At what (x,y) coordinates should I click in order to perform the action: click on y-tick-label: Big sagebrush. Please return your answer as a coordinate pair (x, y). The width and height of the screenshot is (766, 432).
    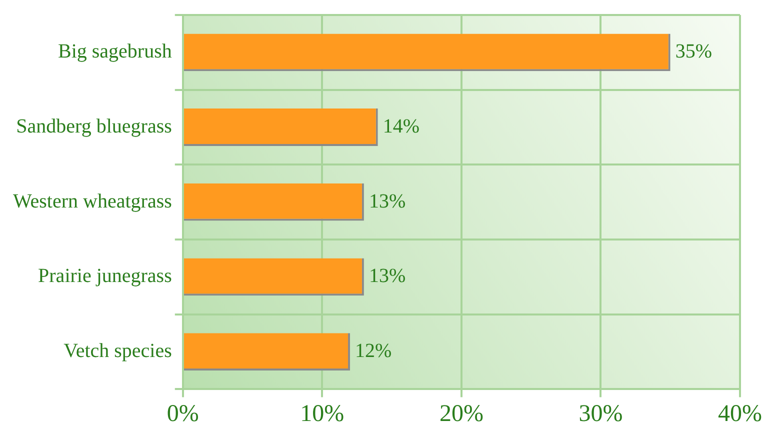
    Looking at the image, I should click on (115, 51).